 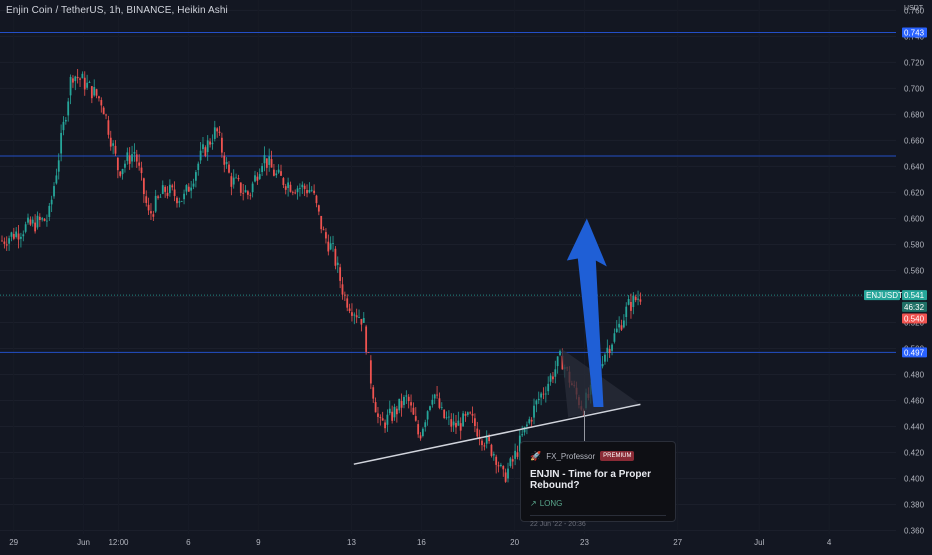 What do you see at coordinates (598, 456) in the screenshot?
I see `idea-author-row: 🚀 FX_Professor PREMIUM` at bounding box center [598, 456].